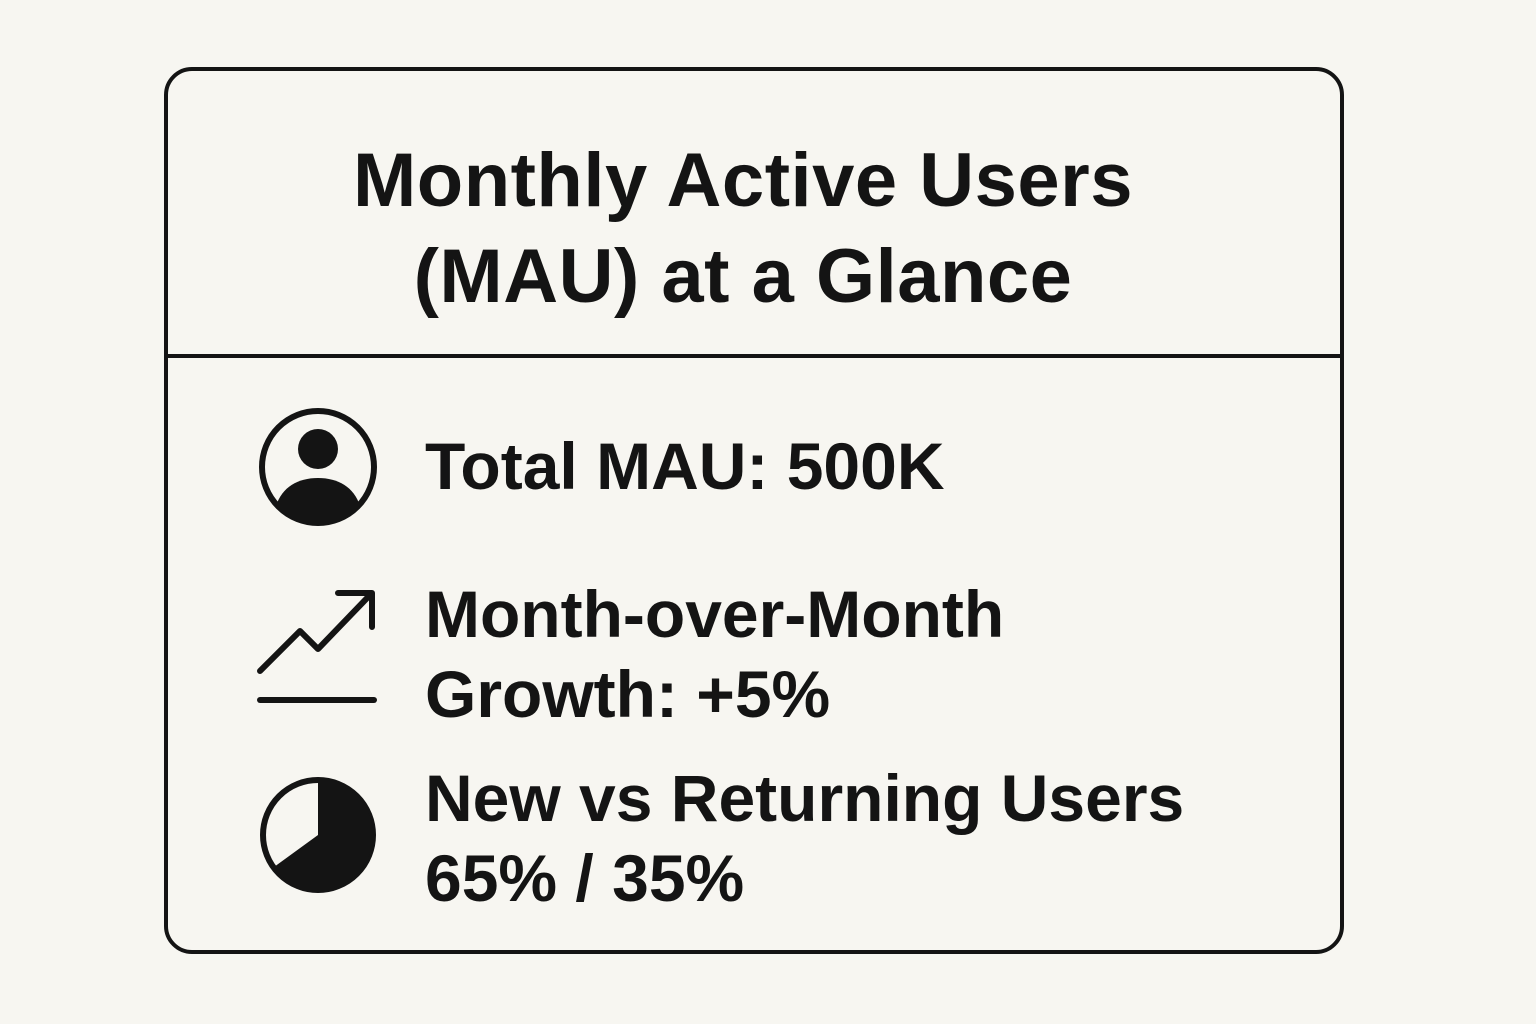 The image size is (1536, 1024). I want to click on metric-total-mau: Total MAU: 500K, so click(685, 466).